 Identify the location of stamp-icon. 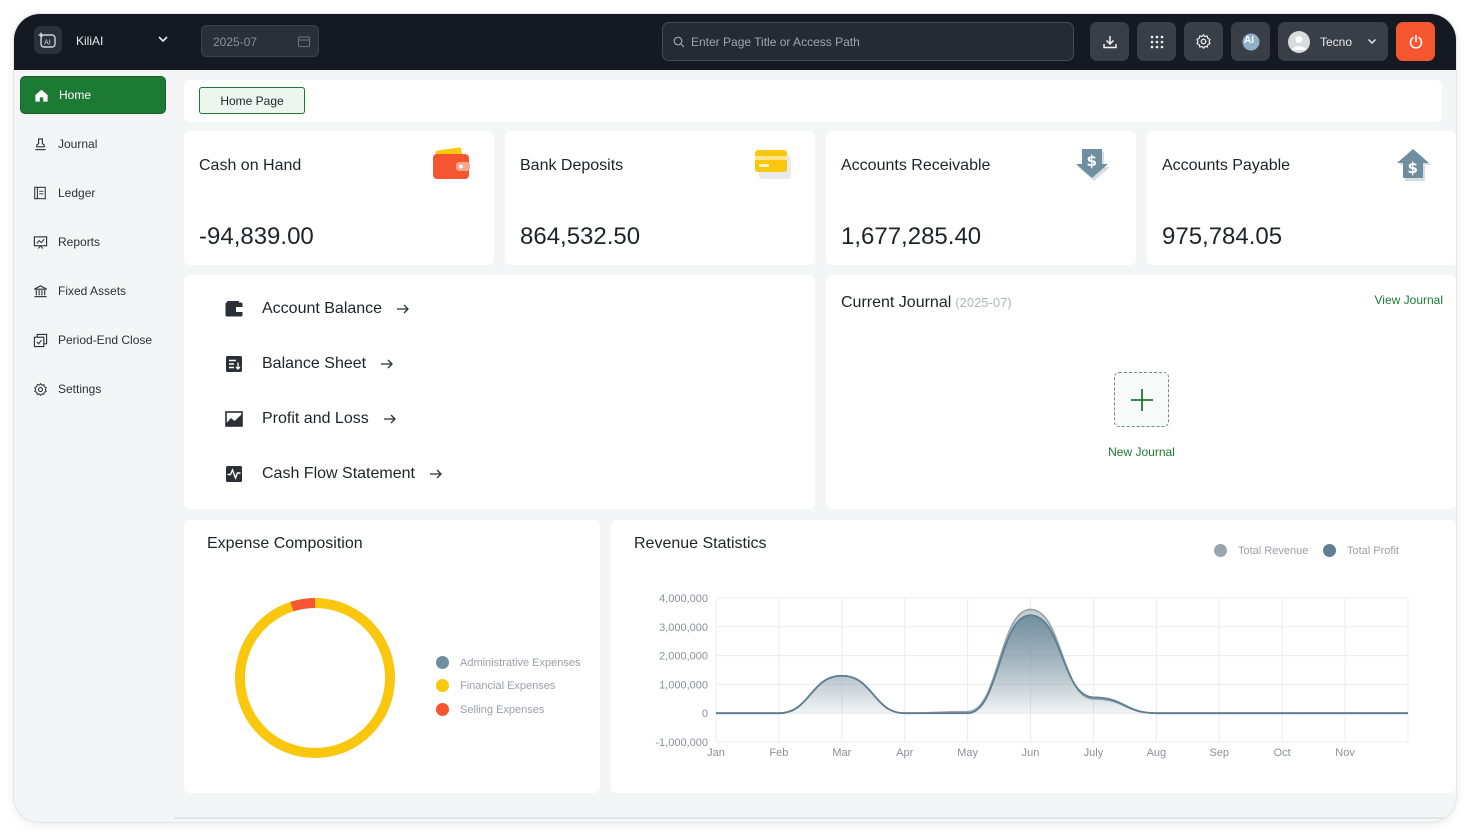
(40, 144).